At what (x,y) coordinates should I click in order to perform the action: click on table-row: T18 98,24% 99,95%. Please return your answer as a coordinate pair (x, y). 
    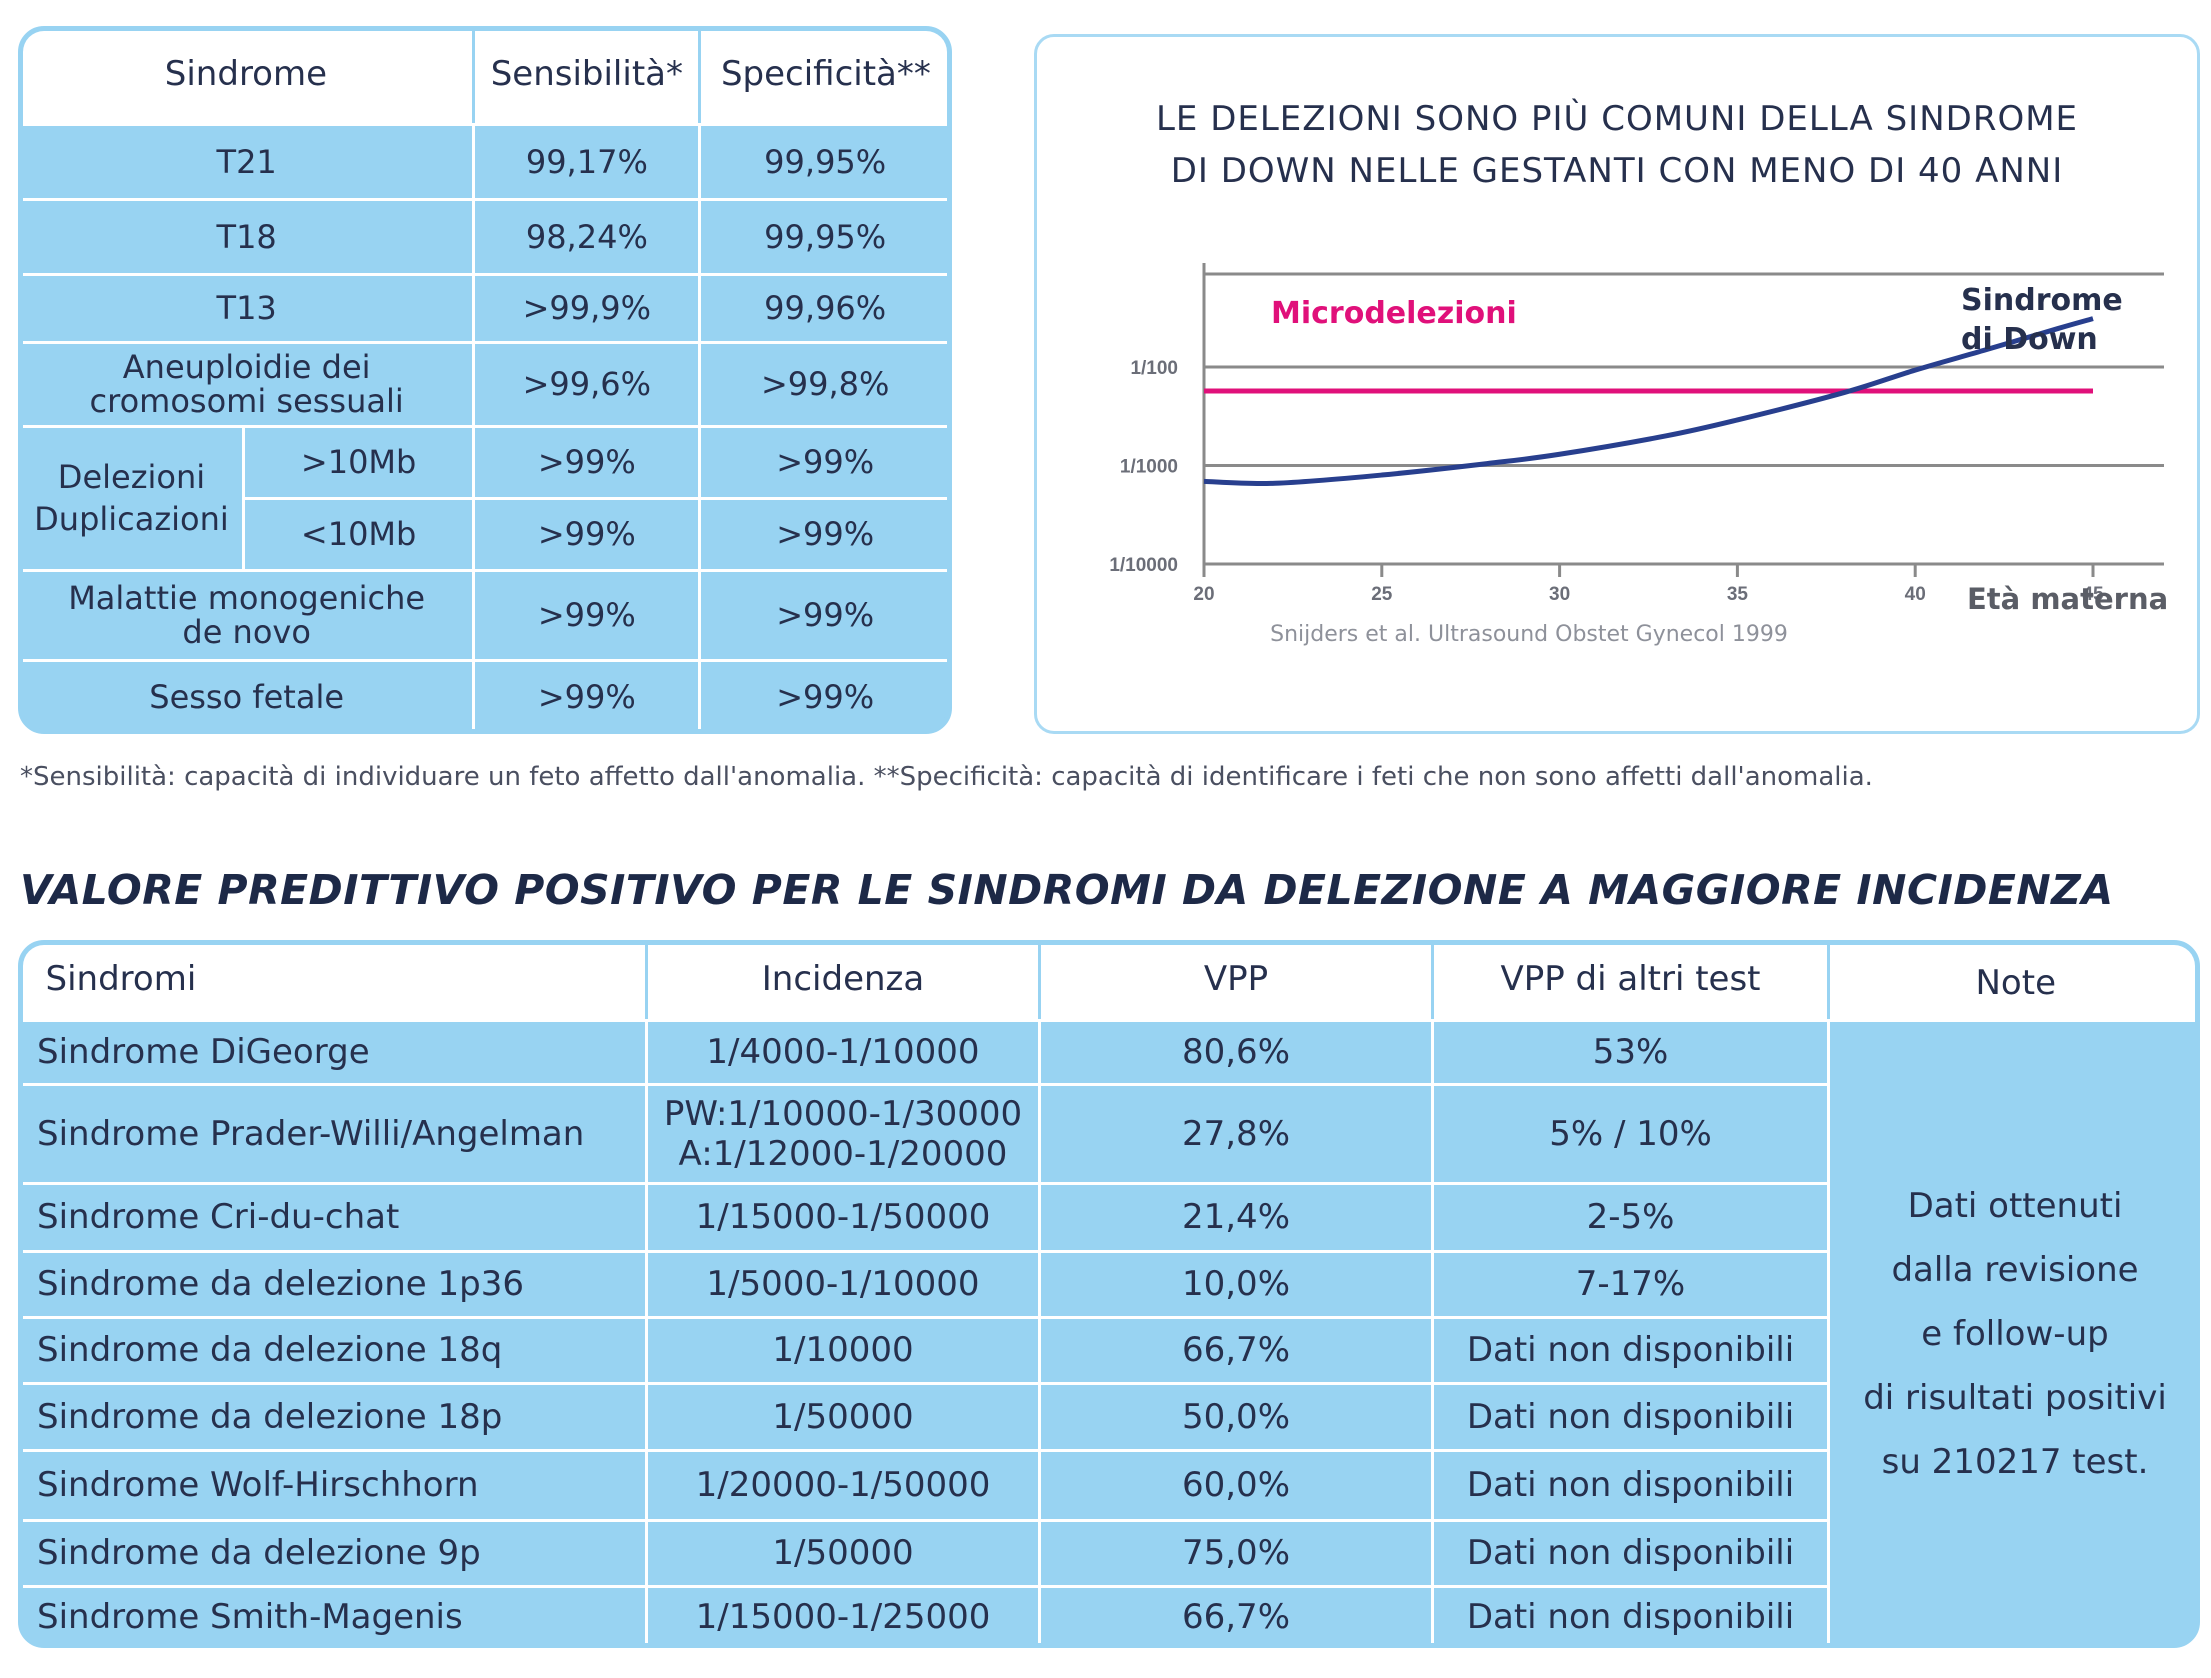
    Looking at the image, I should click on (485, 236).